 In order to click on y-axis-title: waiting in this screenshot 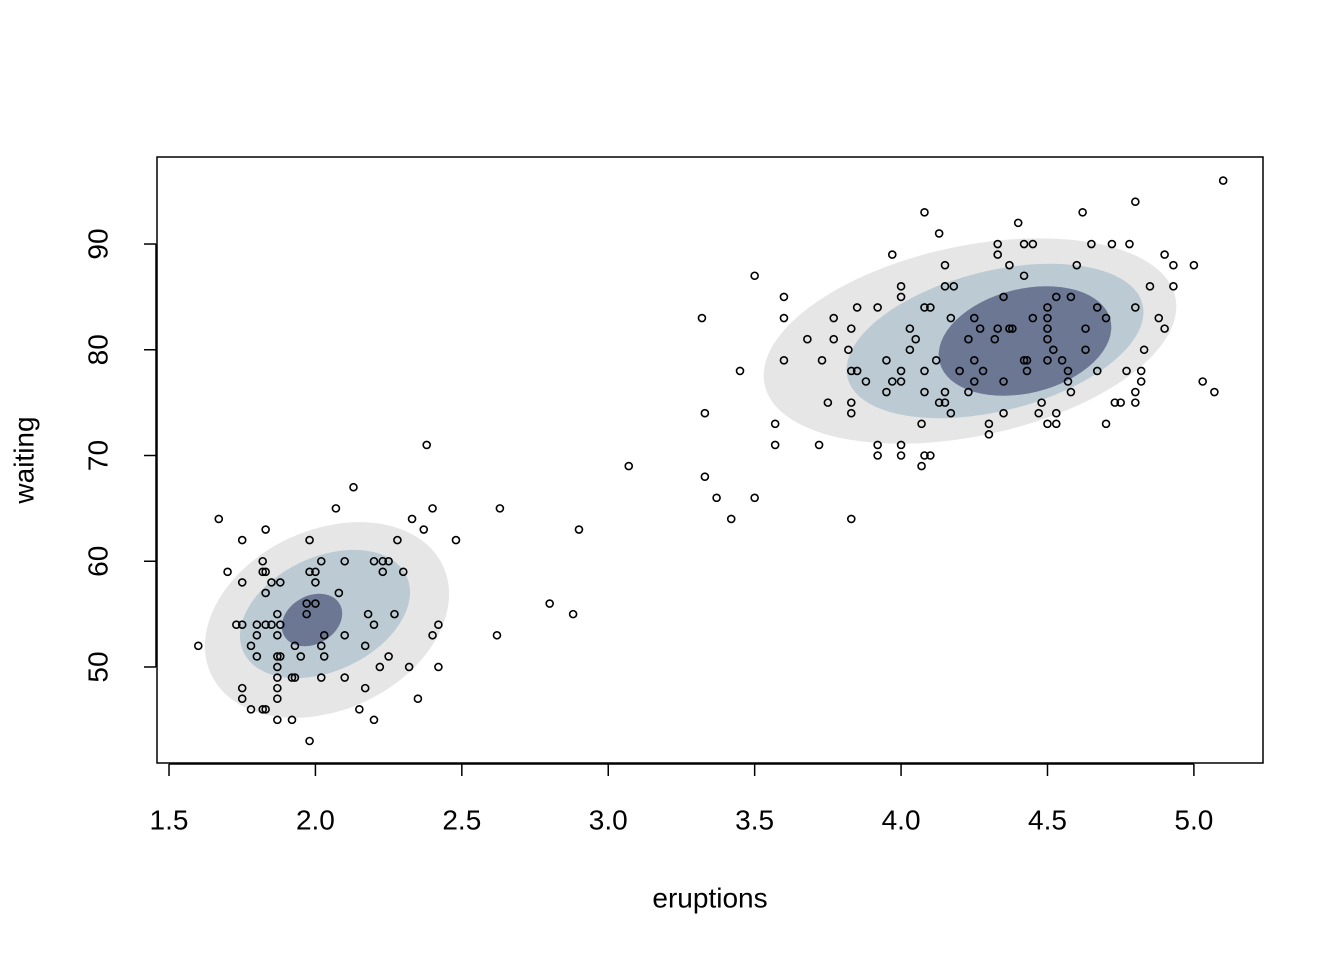, I will do `click(23, 460)`.